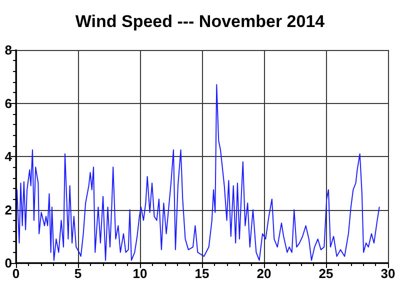 The width and height of the screenshot is (400, 300). I want to click on y-tick-label: 6, so click(8, 103).